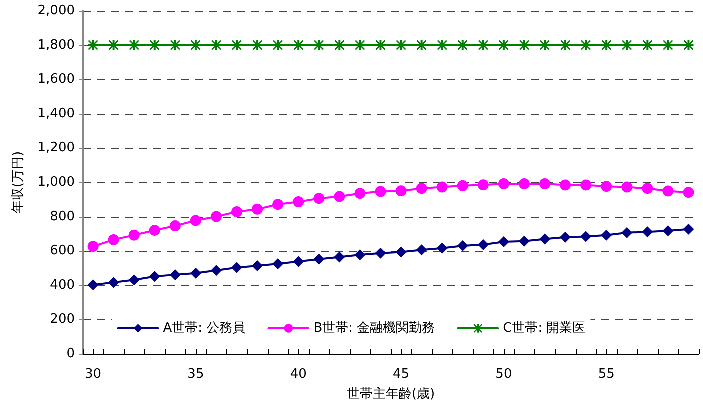  What do you see at coordinates (93, 374) in the screenshot?
I see `x-tick-label: 30` at bounding box center [93, 374].